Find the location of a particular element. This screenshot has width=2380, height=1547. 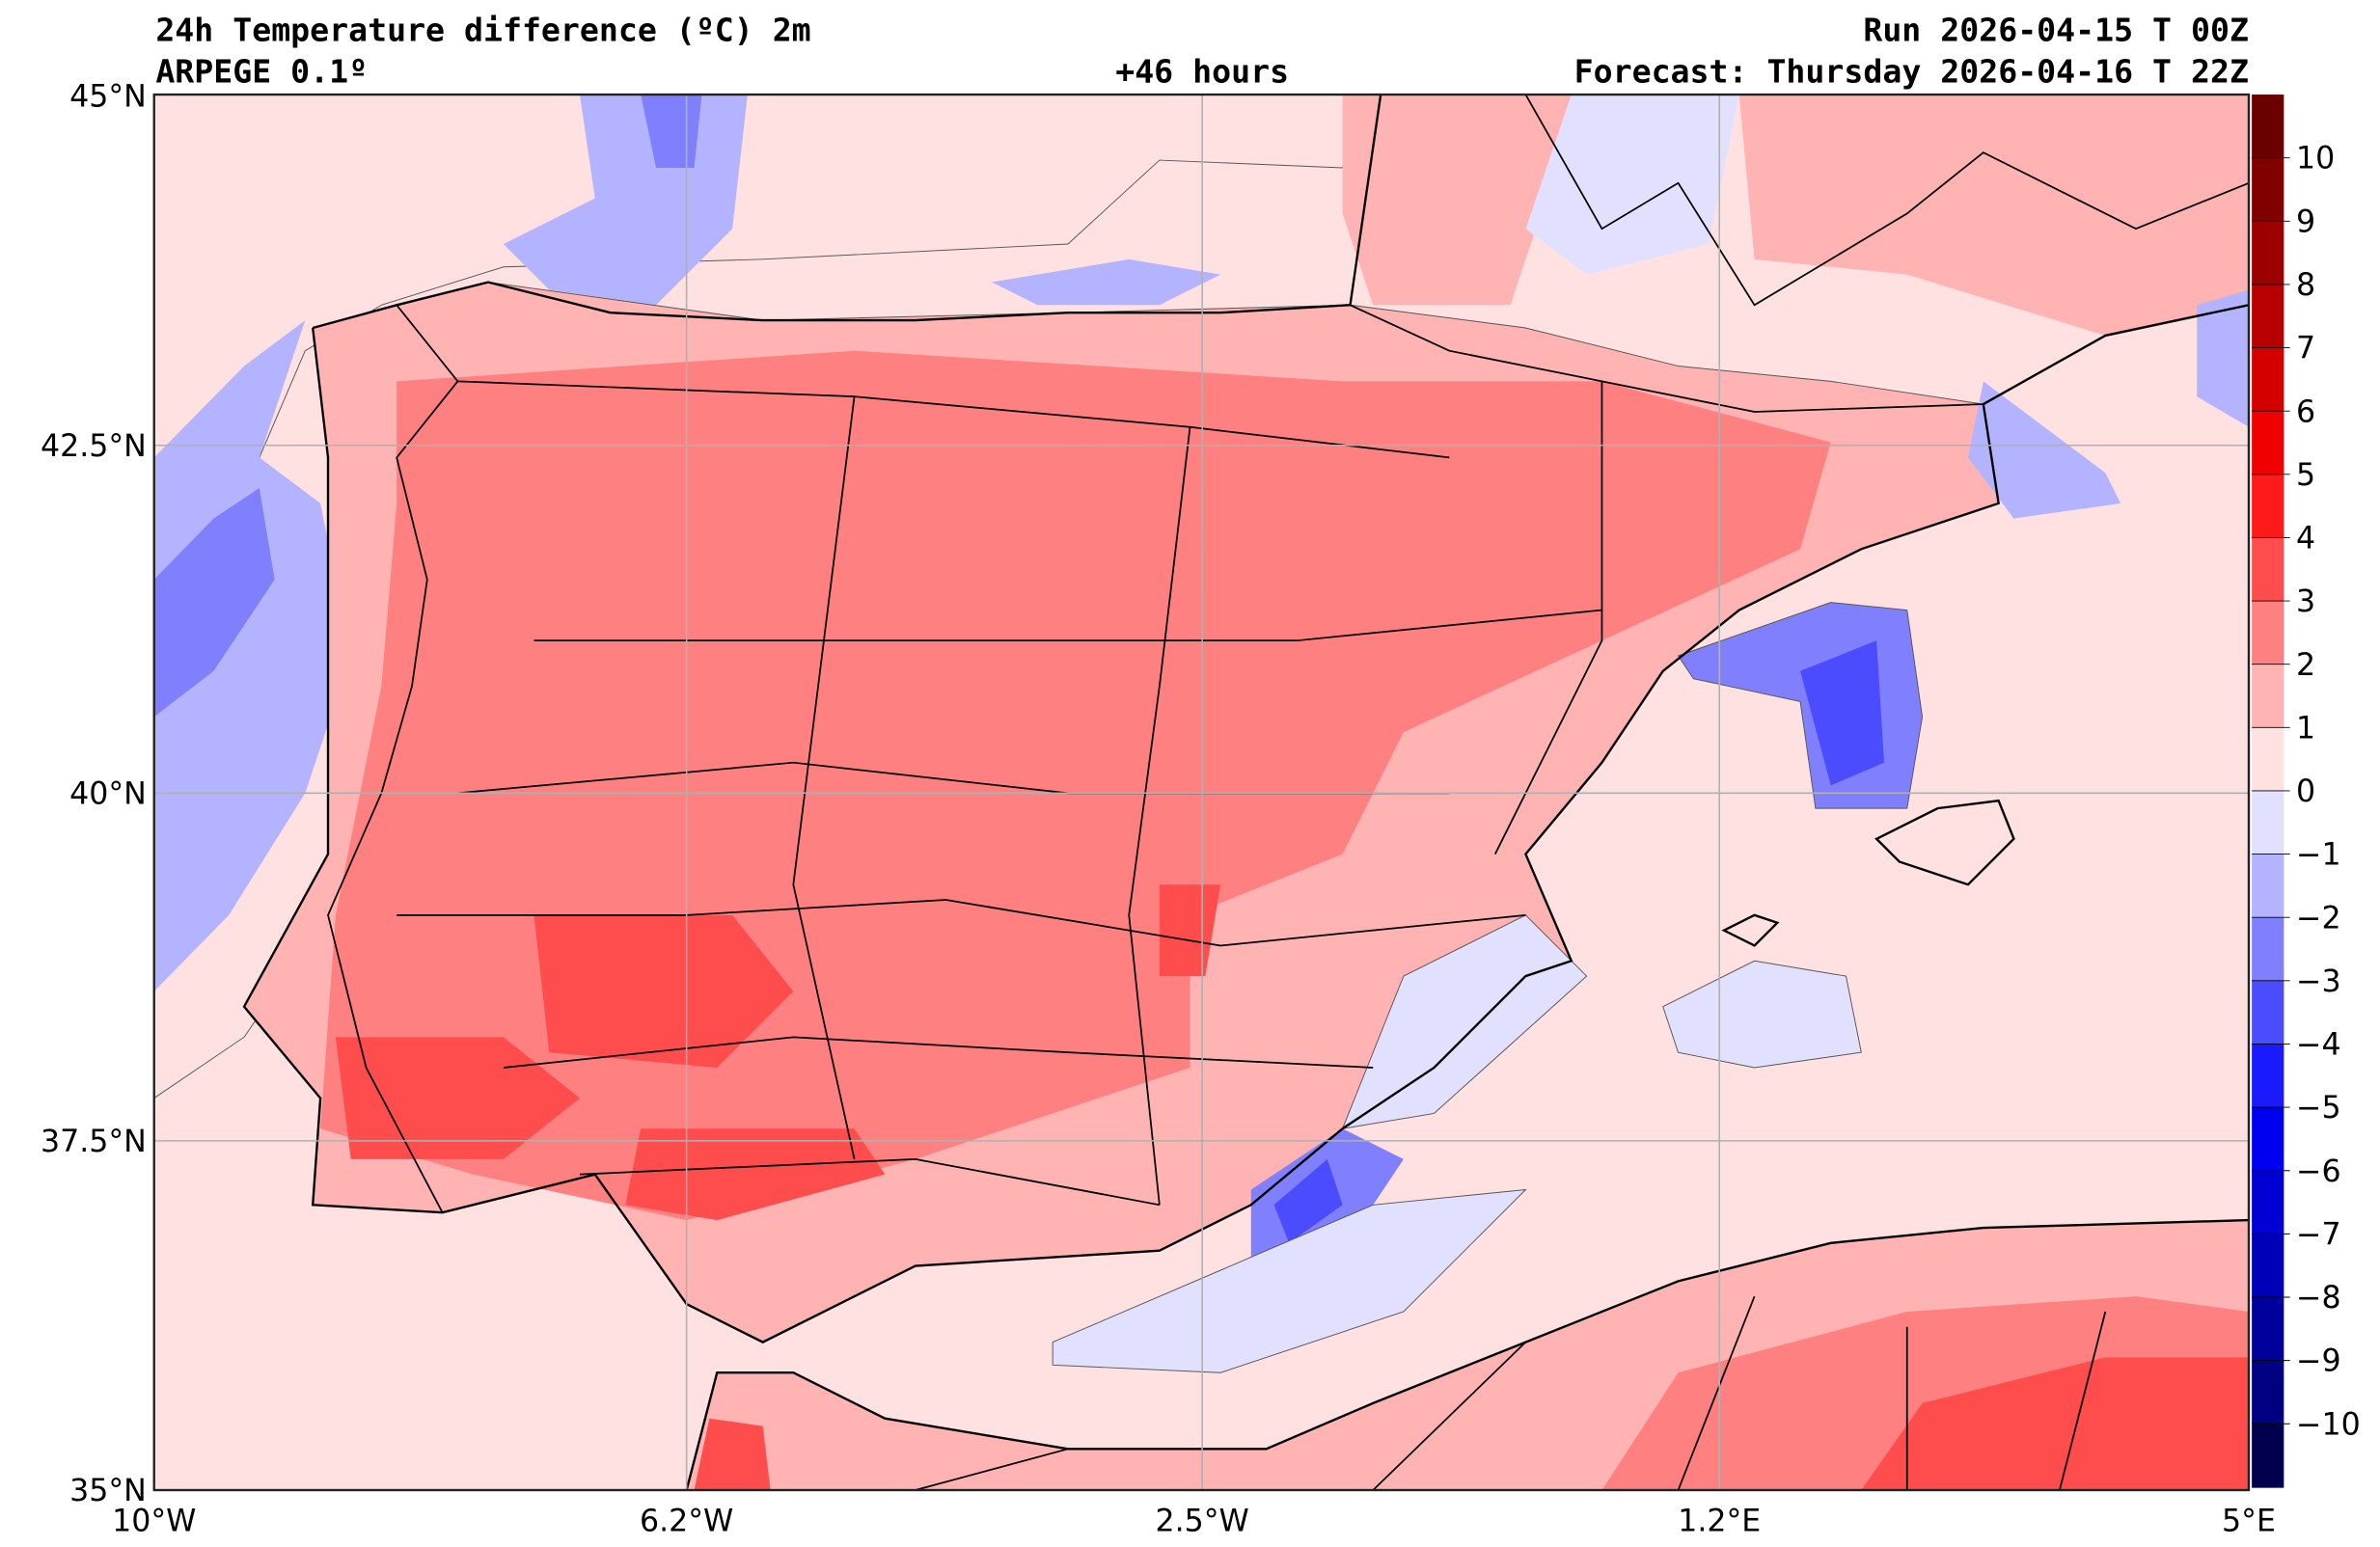

colorbar-label: −10 is located at coordinates (2328, 1424).